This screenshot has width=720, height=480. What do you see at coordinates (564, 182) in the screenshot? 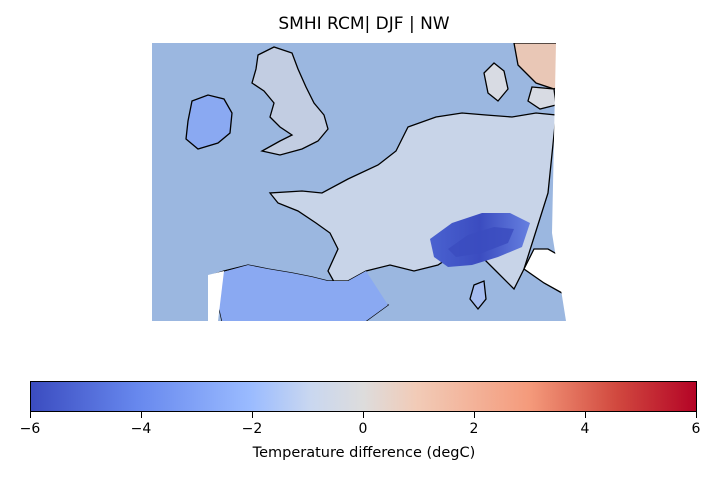
I see `domain-mask-east` at bounding box center [564, 182].